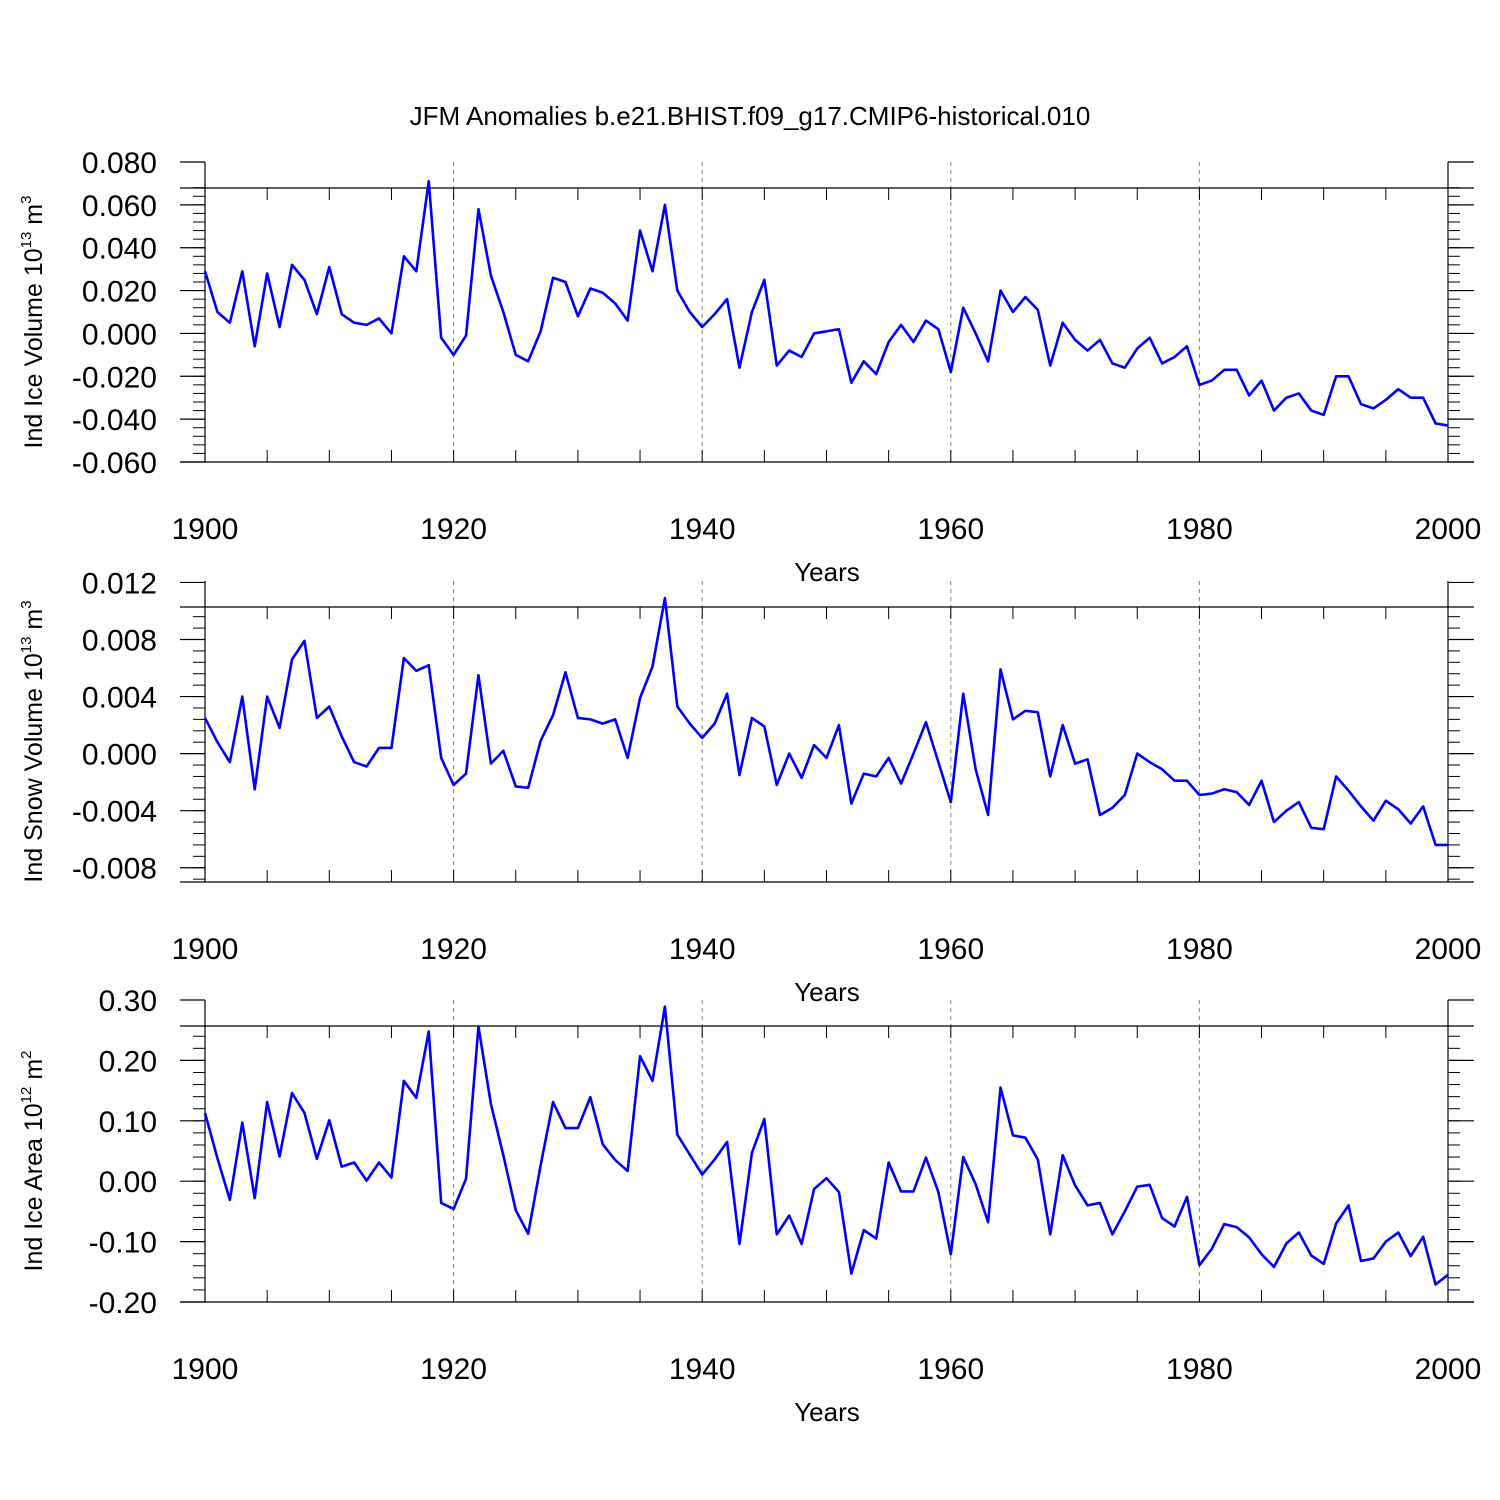 The image size is (1500, 1500). Describe the element at coordinates (119, 583) in the screenshot. I see `y-tick-label: 0.012` at that location.